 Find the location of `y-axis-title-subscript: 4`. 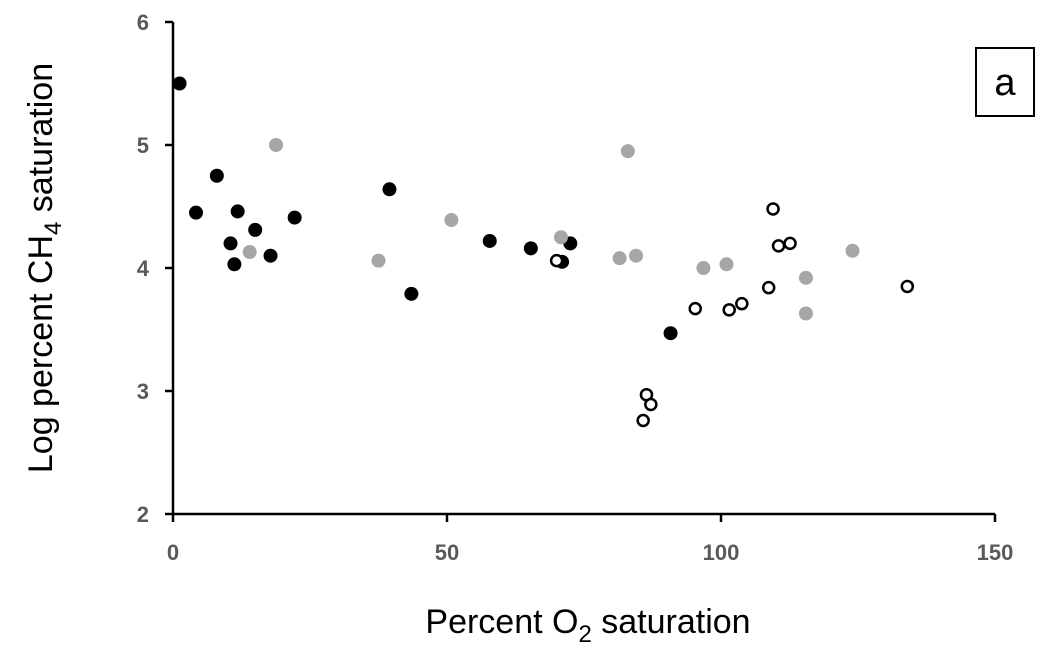

y-axis-title-subscript: 4 is located at coordinates (53, 228).